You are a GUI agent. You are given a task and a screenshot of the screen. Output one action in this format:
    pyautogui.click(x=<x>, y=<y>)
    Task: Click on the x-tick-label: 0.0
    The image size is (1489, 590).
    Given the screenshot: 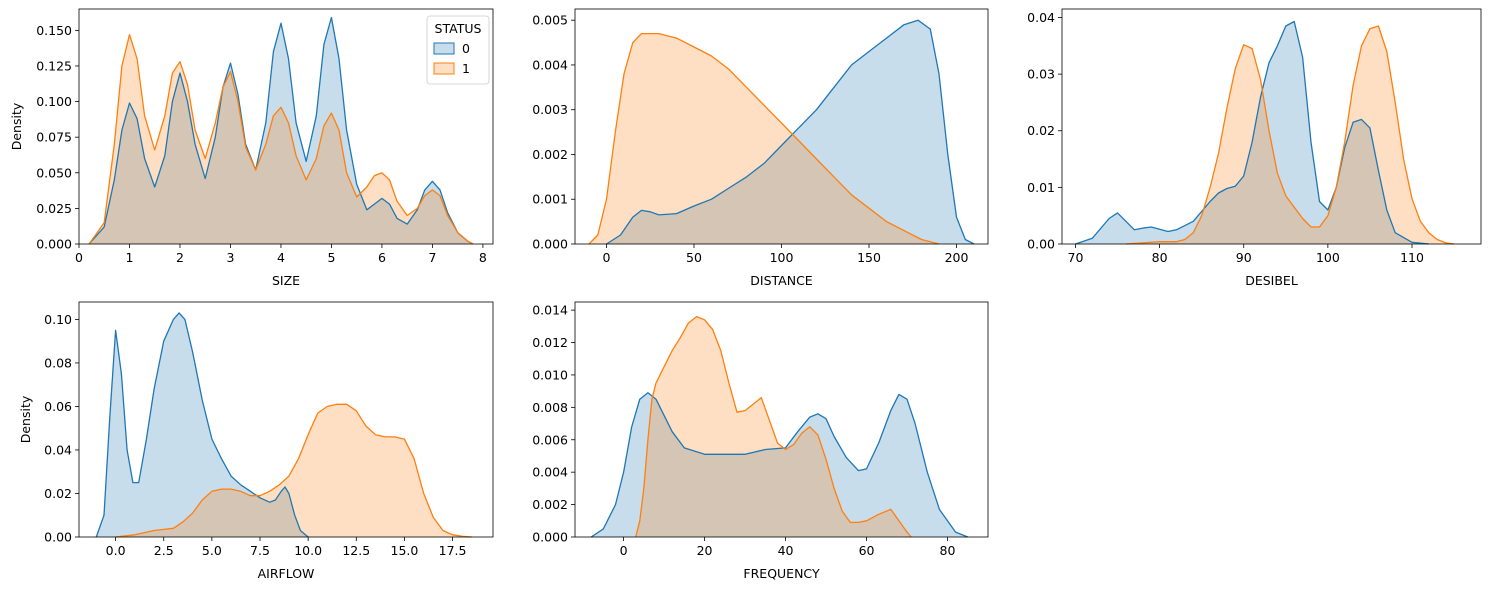 What is the action you would take?
    pyautogui.click(x=116, y=550)
    